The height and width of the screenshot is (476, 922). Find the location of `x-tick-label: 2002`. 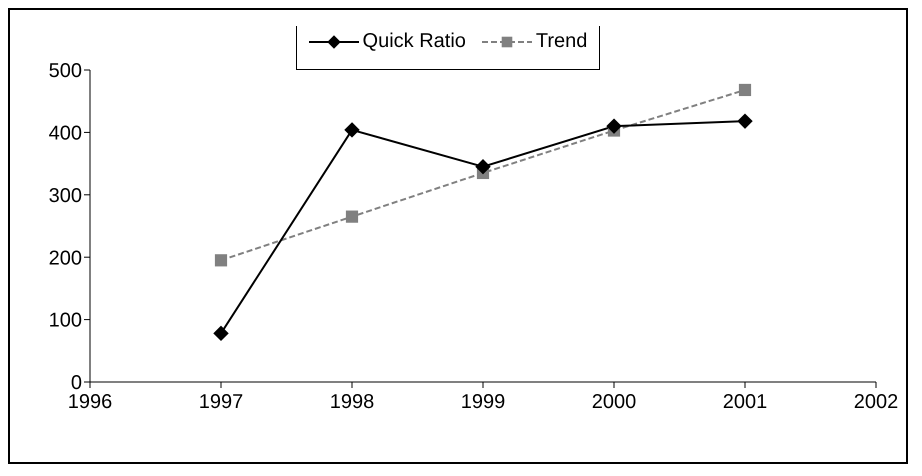

x-tick-label: 2002 is located at coordinates (876, 402).